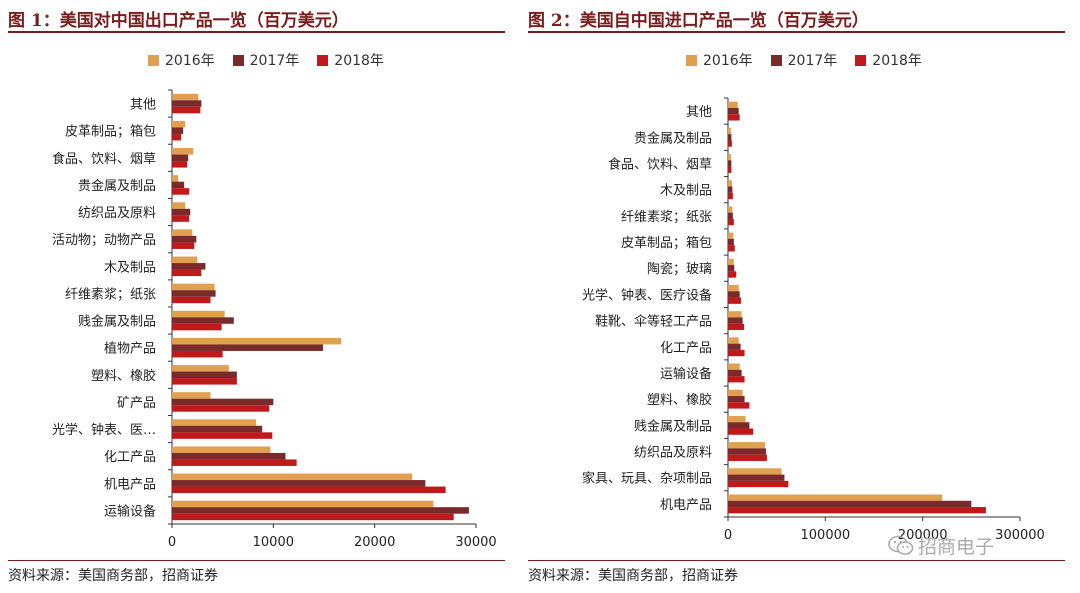 The height and width of the screenshot is (593, 1080). What do you see at coordinates (647, 295) in the screenshot?
I see `category-label: 光学、钟表、医疗设备` at bounding box center [647, 295].